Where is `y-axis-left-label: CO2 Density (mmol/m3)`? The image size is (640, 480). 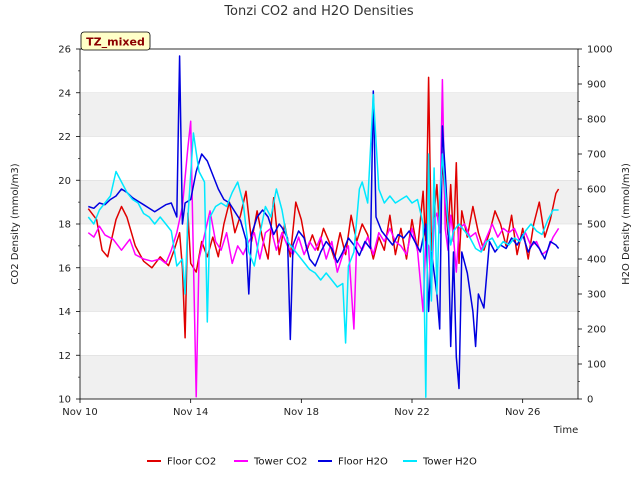 y-axis-left-label: CO2 Density (mmol/m3) is located at coordinates (15, 223).